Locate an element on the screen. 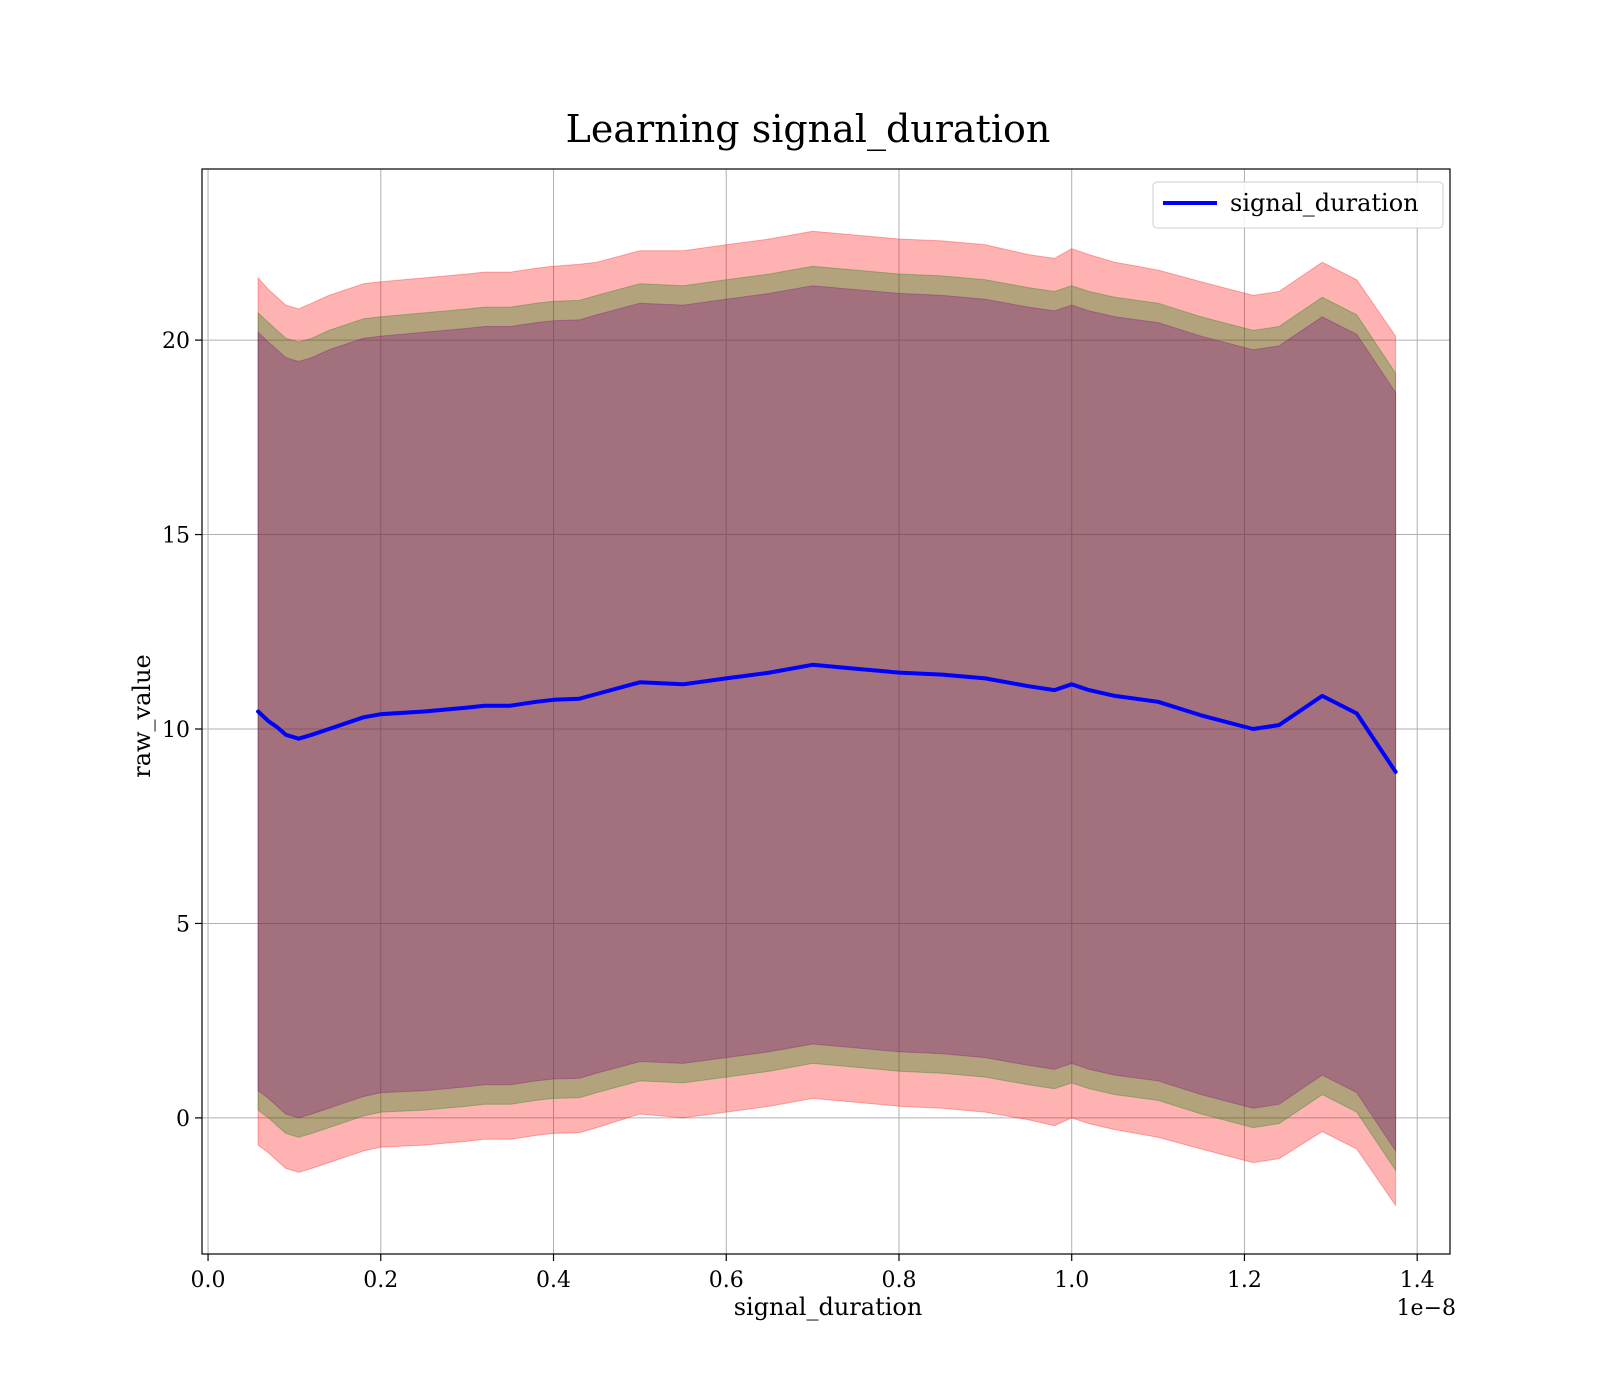  x-axis-label: signal_duration is located at coordinates (828, 1307).